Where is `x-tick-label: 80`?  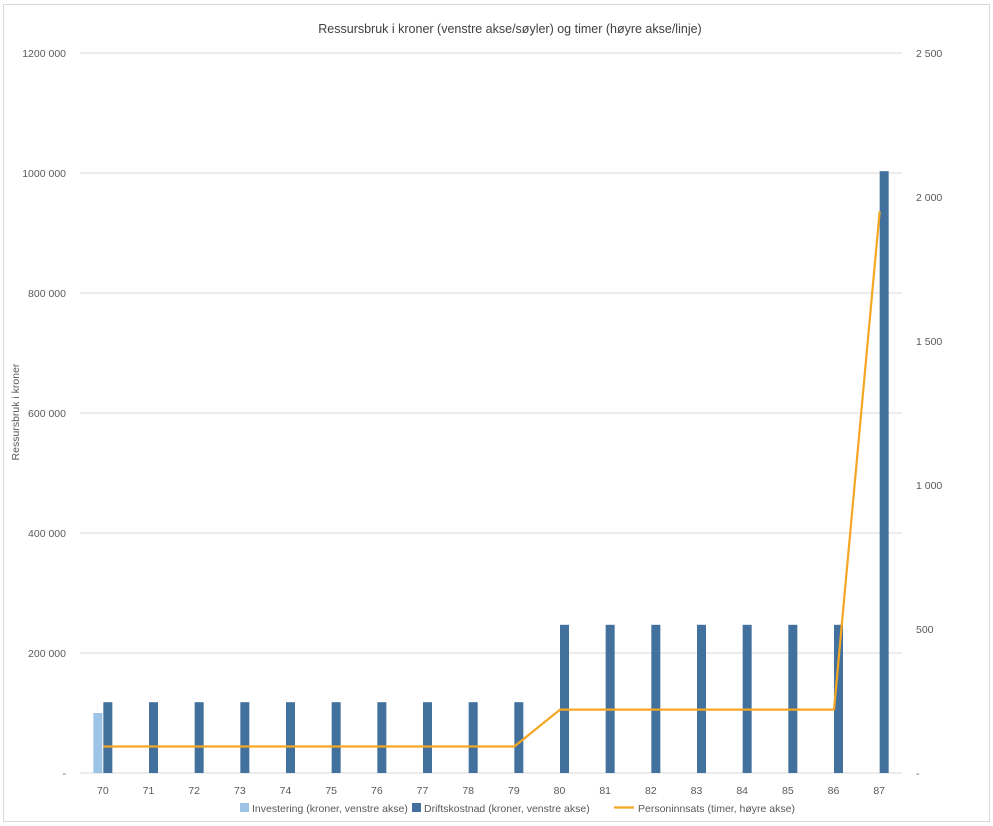
x-tick-label: 80 is located at coordinates (560, 791).